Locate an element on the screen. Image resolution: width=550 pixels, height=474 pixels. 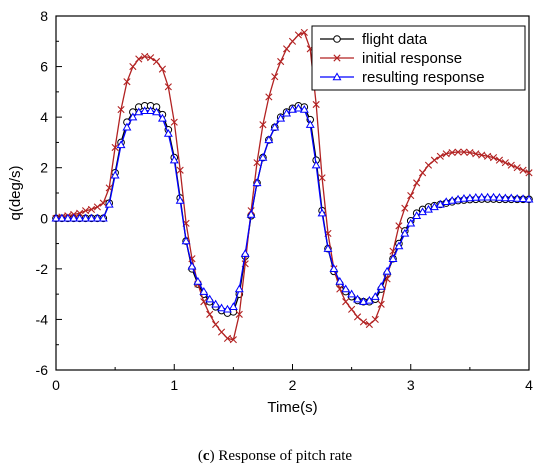
x-tick-label: 4 is located at coordinates (529, 385).